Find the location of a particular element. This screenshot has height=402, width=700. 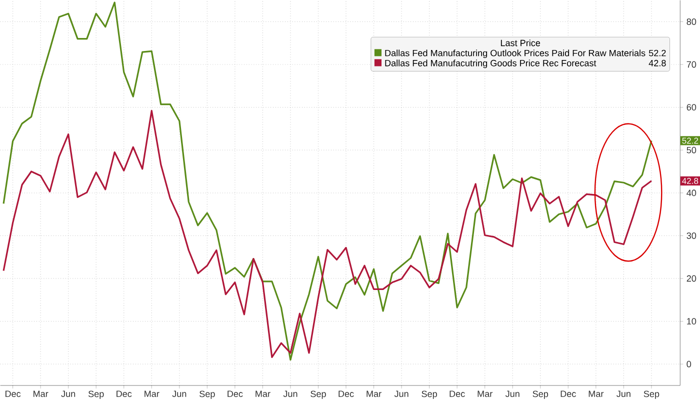

y-tick-label: 70 is located at coordinates (691, 64).